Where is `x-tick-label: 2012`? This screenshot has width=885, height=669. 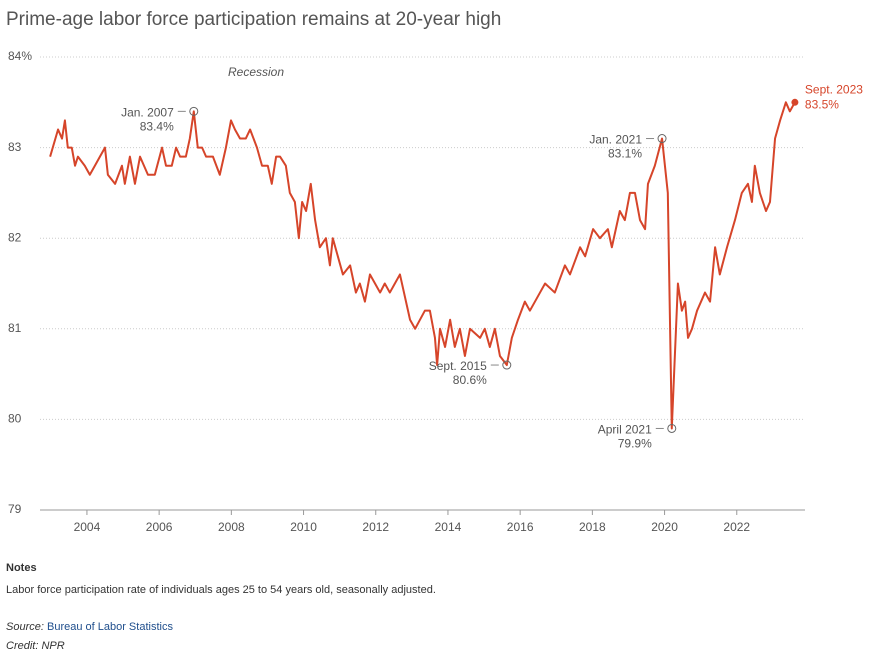 x-tick-label: 2012 is located at coordinates (375, 527).